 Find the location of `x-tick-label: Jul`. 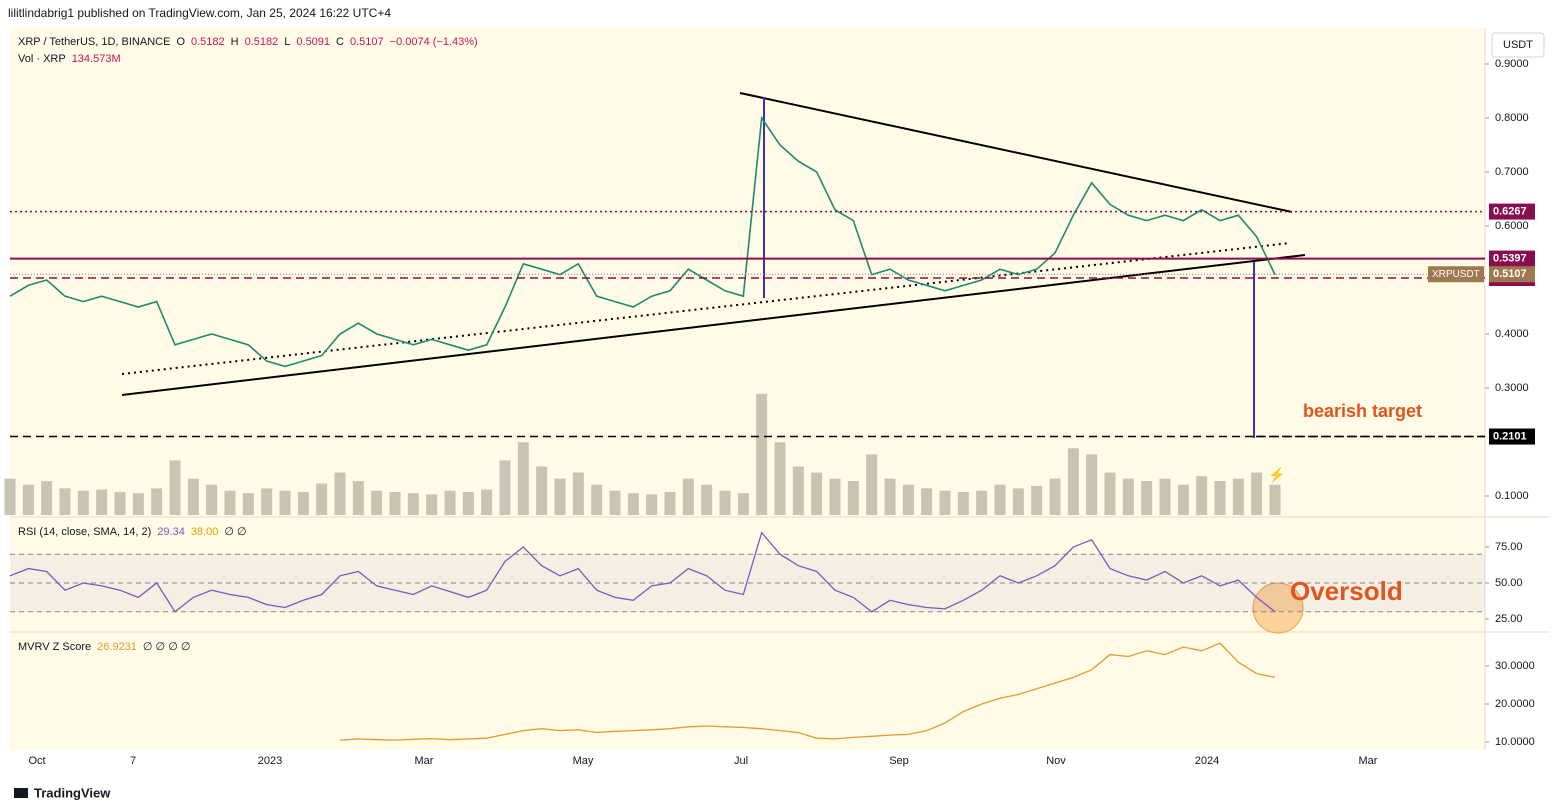

x-tick-label: Jul is located at coordinates (741, 761).